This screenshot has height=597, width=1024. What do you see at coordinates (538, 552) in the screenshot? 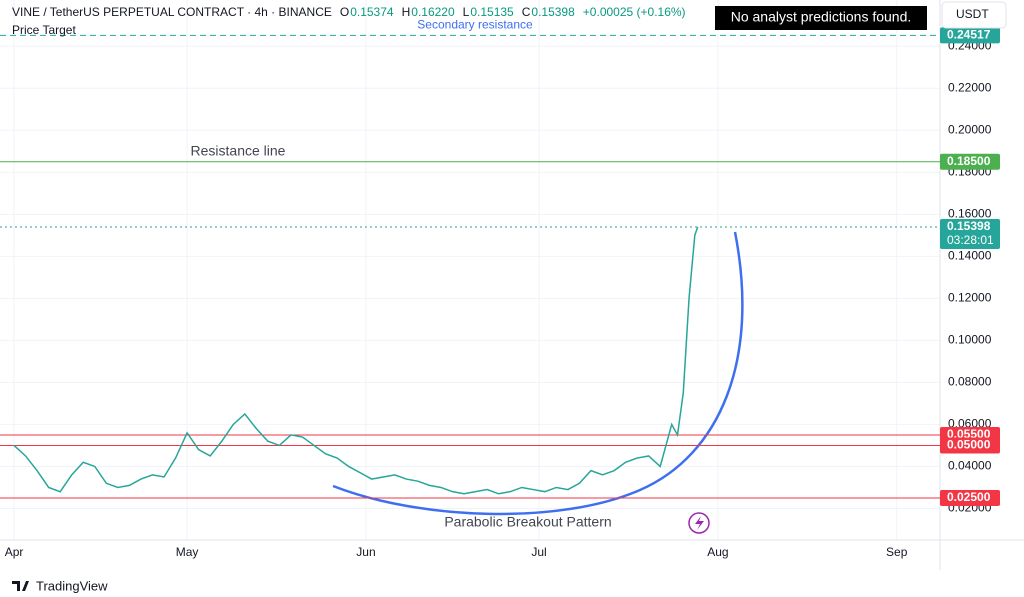
I see `x-tick-label: Jul` at bounding box center [538, 552].